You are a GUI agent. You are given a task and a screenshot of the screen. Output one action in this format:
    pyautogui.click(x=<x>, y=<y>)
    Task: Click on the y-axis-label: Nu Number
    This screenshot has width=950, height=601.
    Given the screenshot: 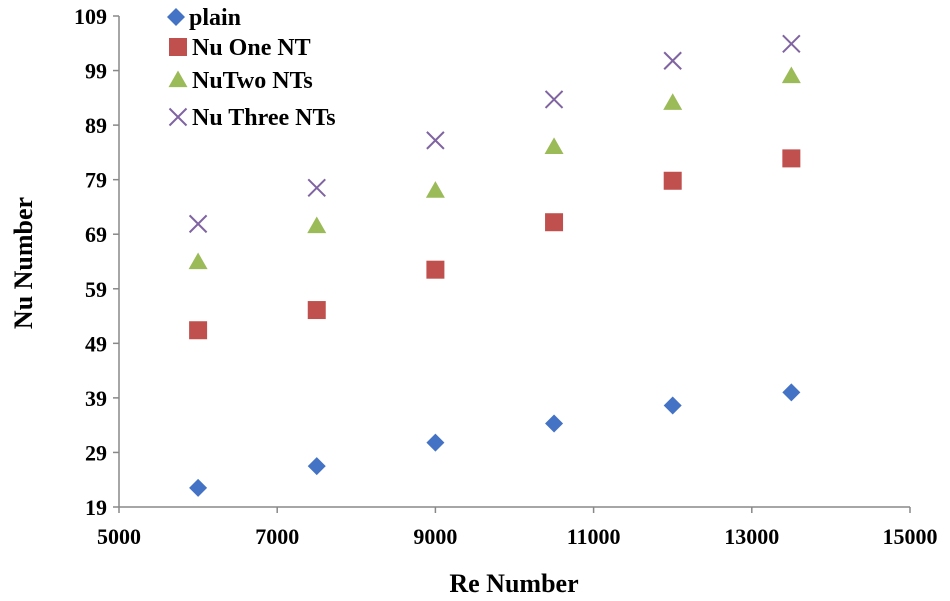 What is the action you would take?
    pyautogui.click(x=23, y=263)
    